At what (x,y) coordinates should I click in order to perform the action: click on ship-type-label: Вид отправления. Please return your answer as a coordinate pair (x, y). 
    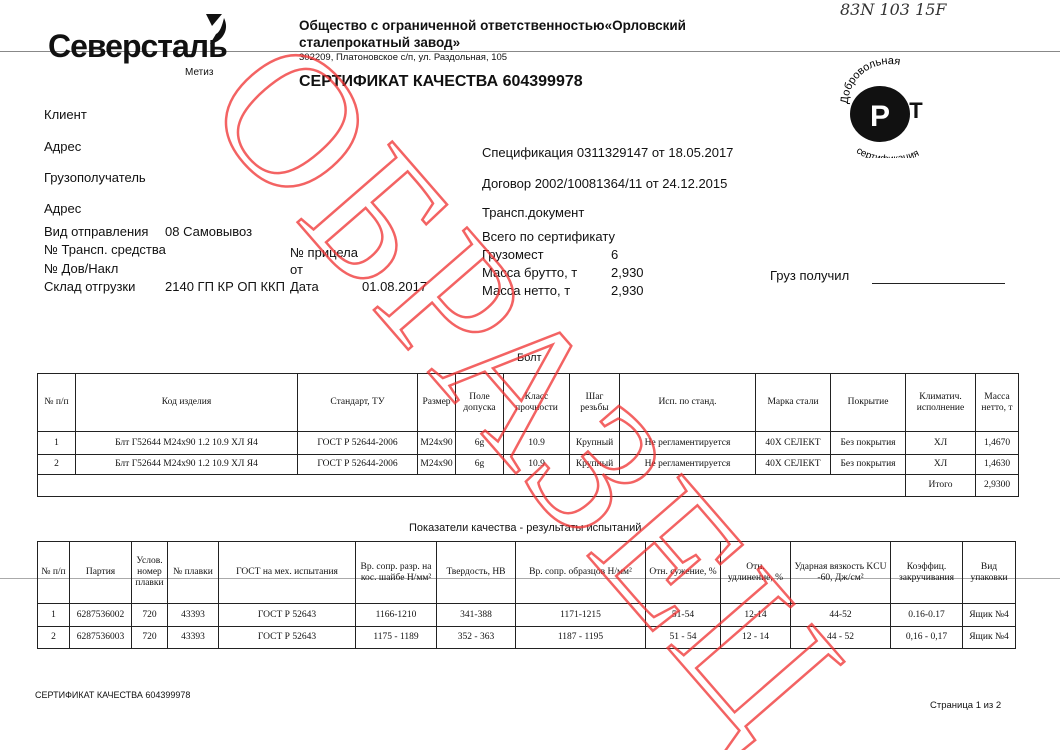
    Looking at the image, I should click on (96, 231).